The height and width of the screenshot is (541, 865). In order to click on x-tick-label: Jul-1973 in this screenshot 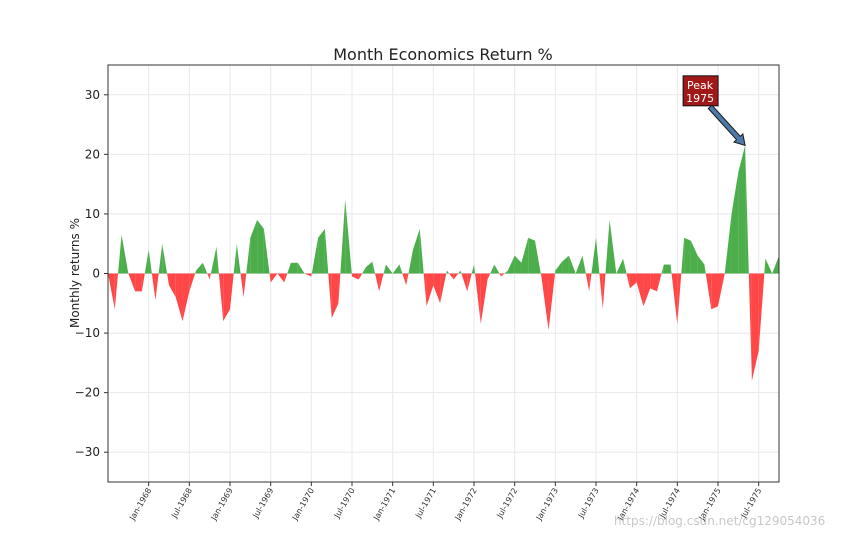, I will do `click(588, 504)`.